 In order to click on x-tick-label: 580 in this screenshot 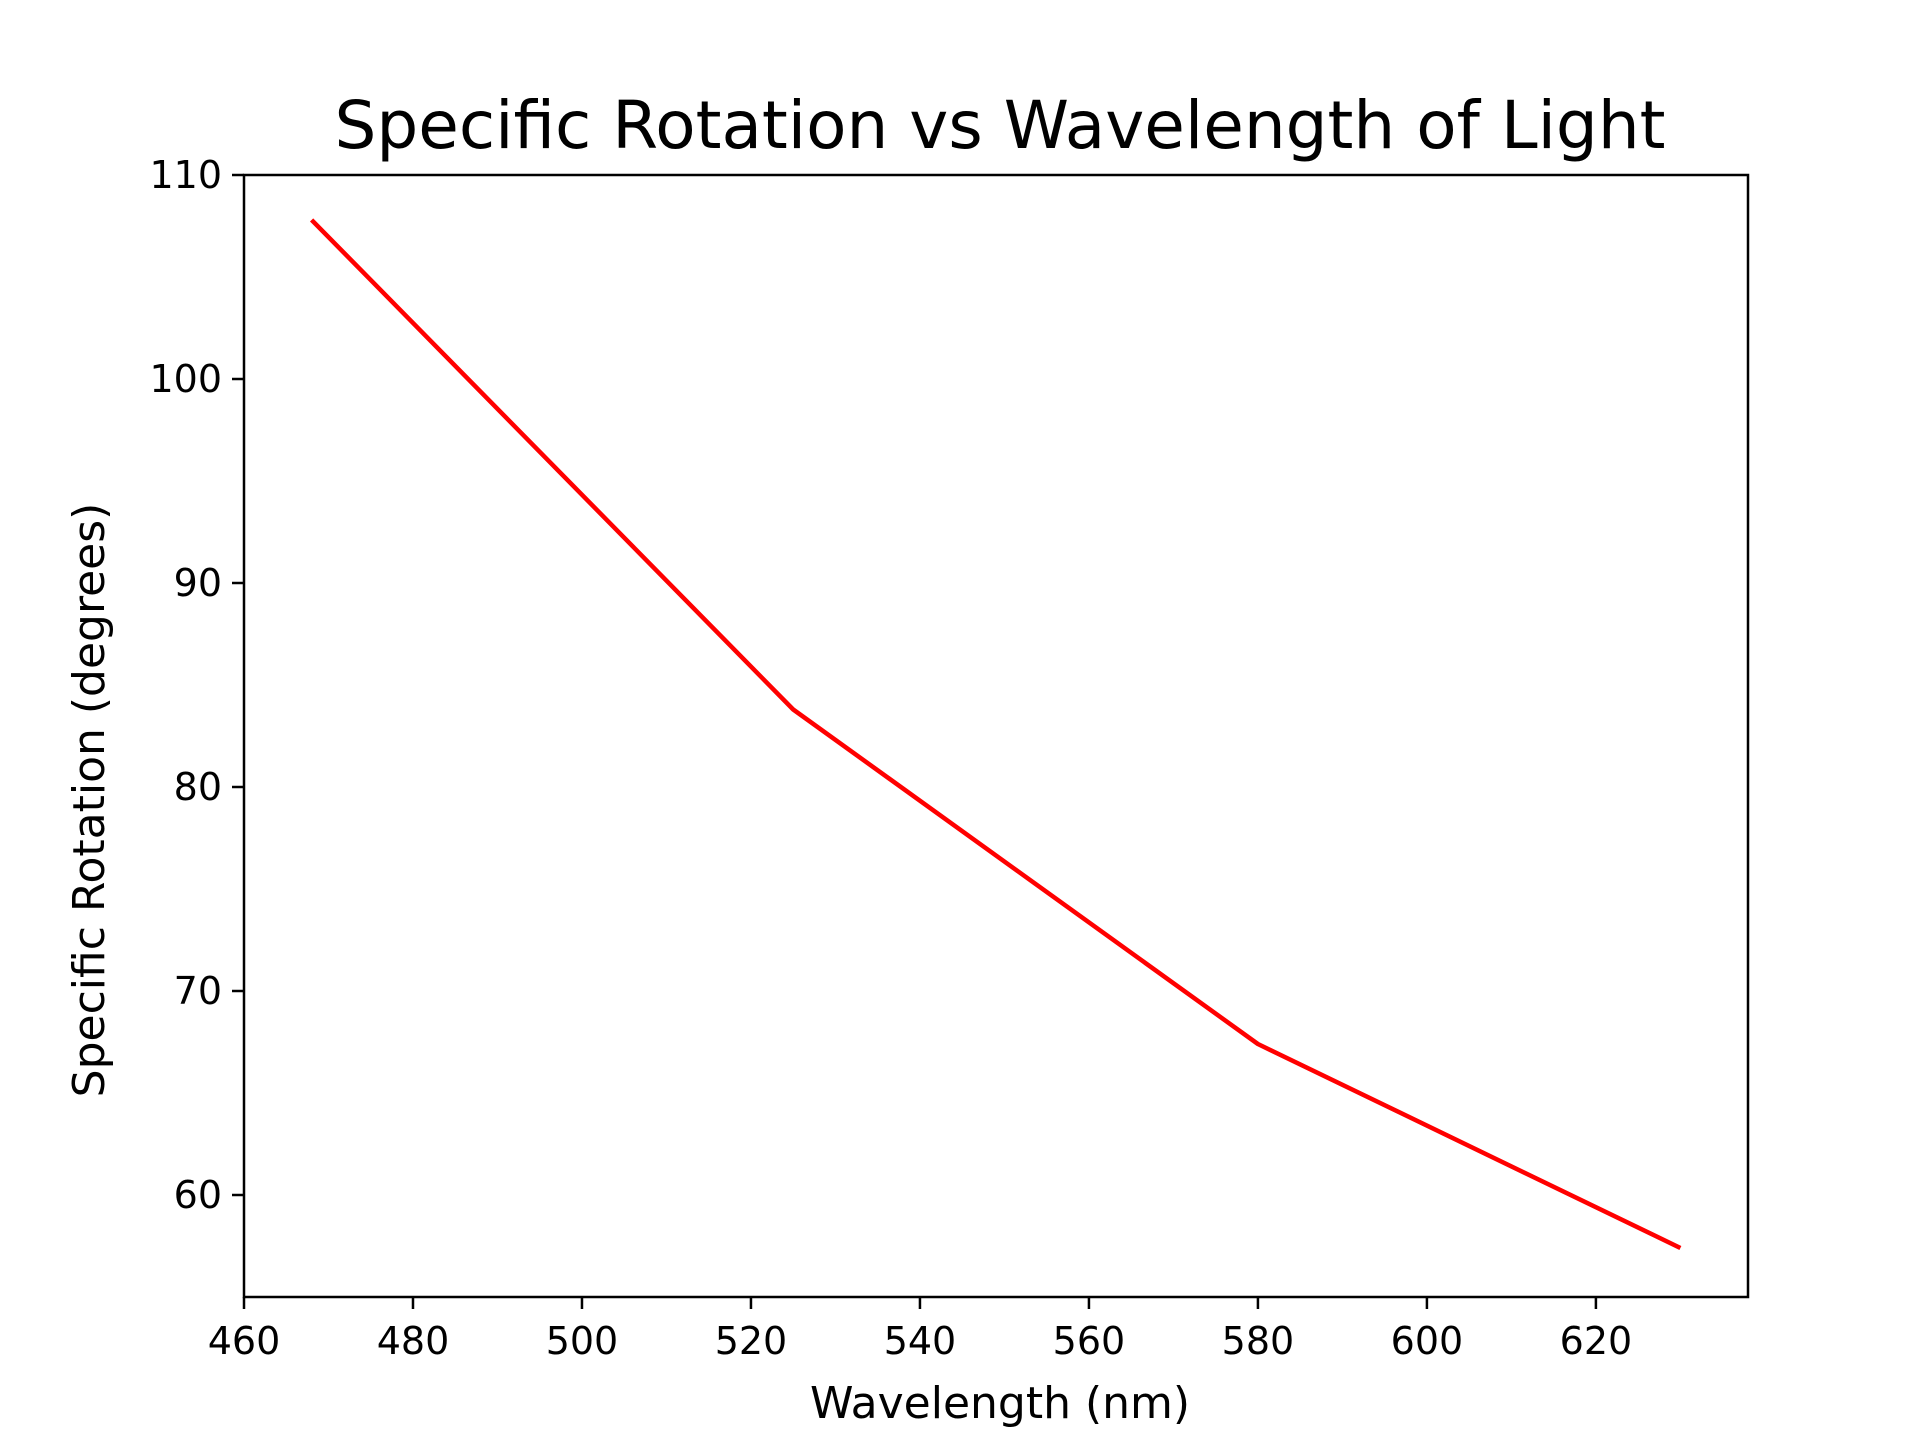, I will do `click(1258, 1341)`.